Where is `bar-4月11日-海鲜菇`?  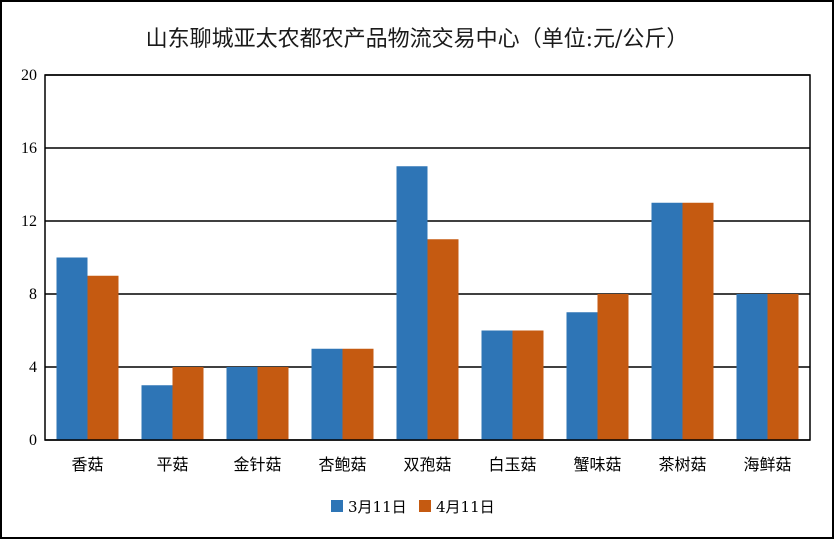 bar-4月11日-海鲜菇 is located at coordinates (783, 367).